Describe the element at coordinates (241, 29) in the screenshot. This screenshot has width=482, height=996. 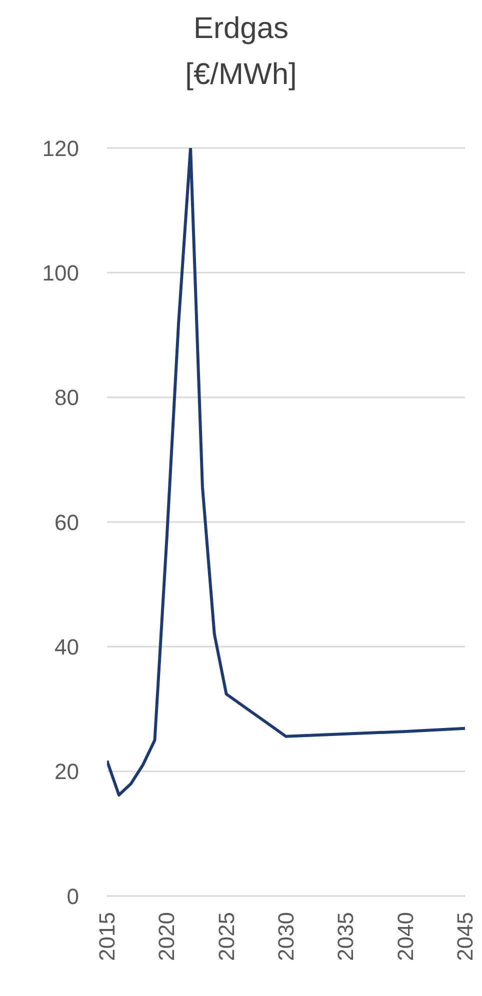
I see `chart-title: Erdgas` at that location.